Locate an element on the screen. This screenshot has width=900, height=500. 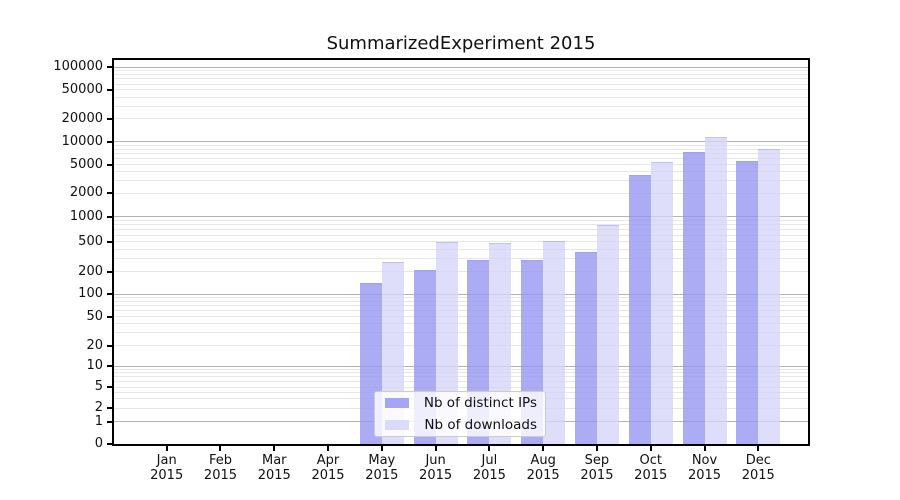
x-tick-month: Dec is located at coordinates (758, 460).